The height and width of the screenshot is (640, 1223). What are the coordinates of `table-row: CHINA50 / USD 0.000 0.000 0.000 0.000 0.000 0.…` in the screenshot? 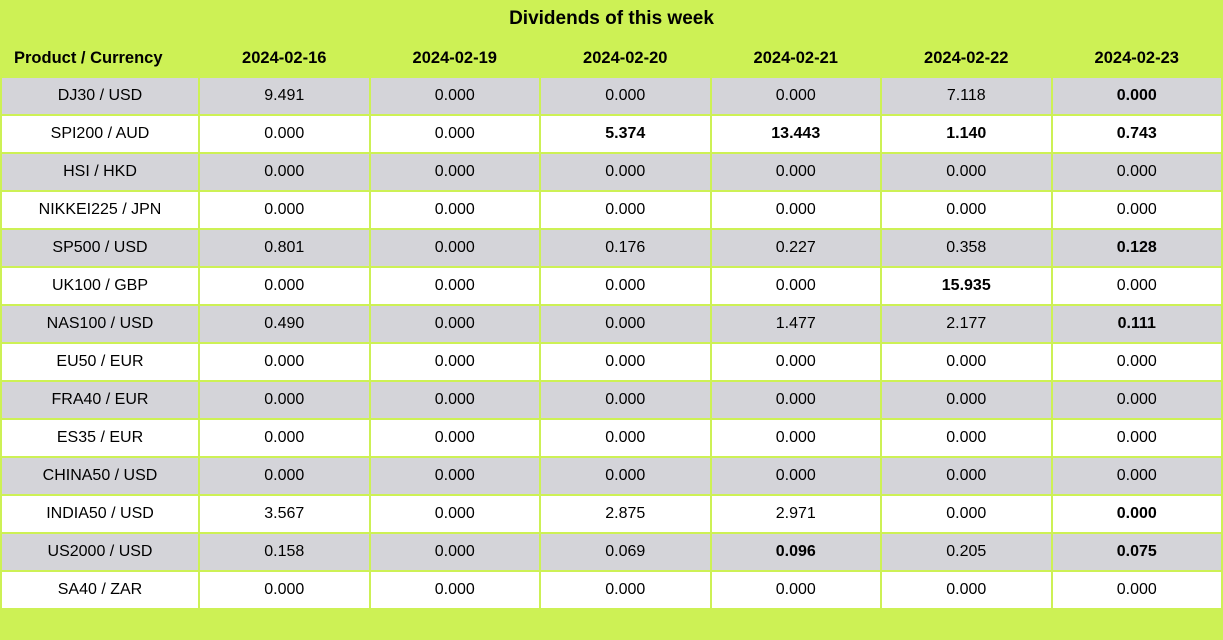 It's located at (611, 476).